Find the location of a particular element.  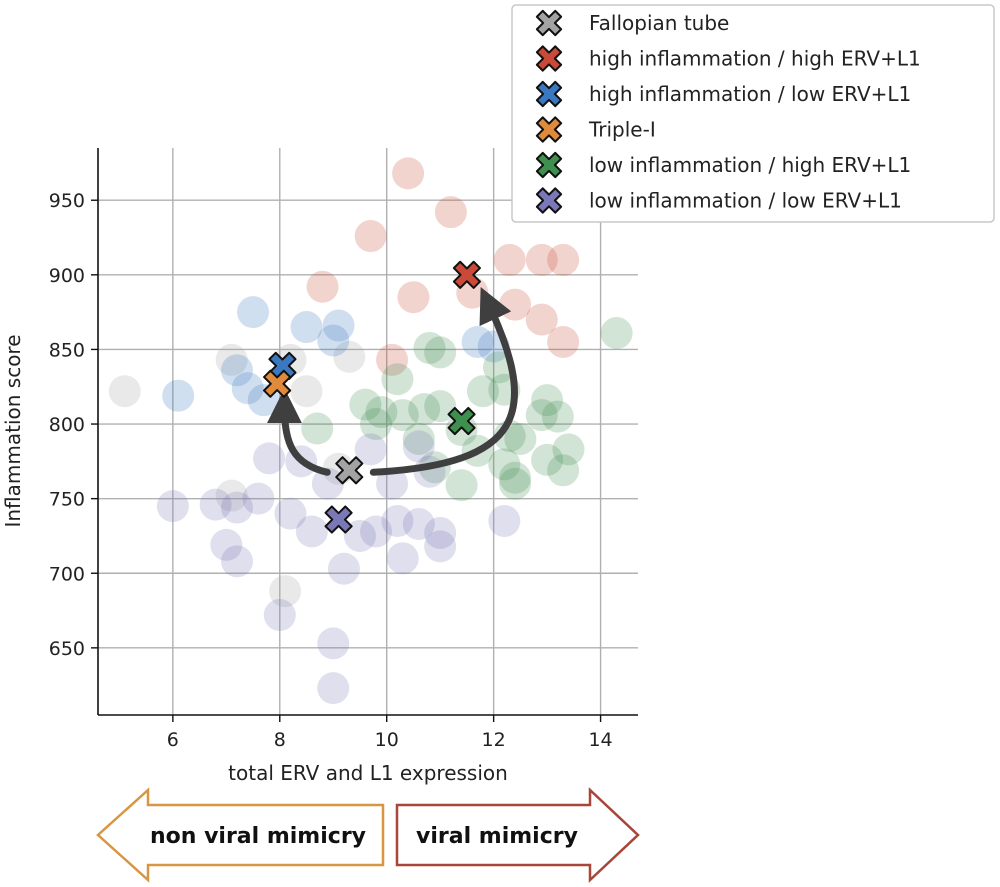

legend-label-high-inflammation-low-erv-l1: high inflammation / low ERV+L1 is located at coordinates (750, 94).